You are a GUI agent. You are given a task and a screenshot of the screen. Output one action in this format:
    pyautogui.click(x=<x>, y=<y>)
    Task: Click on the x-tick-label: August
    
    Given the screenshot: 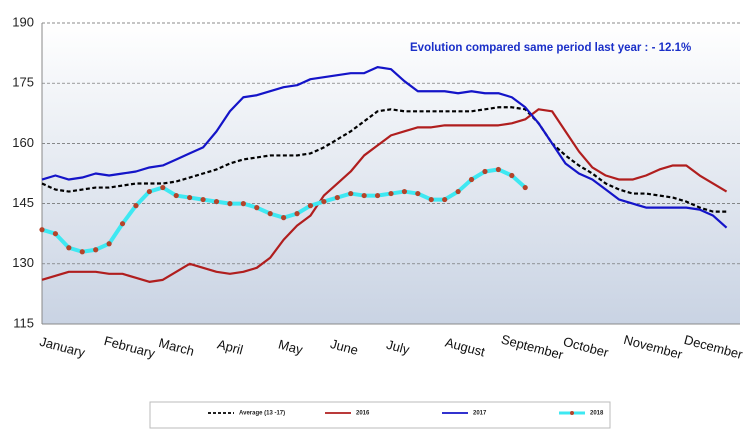 What is the action you would take?
    pyautogui.click(x=465, y=346)
    